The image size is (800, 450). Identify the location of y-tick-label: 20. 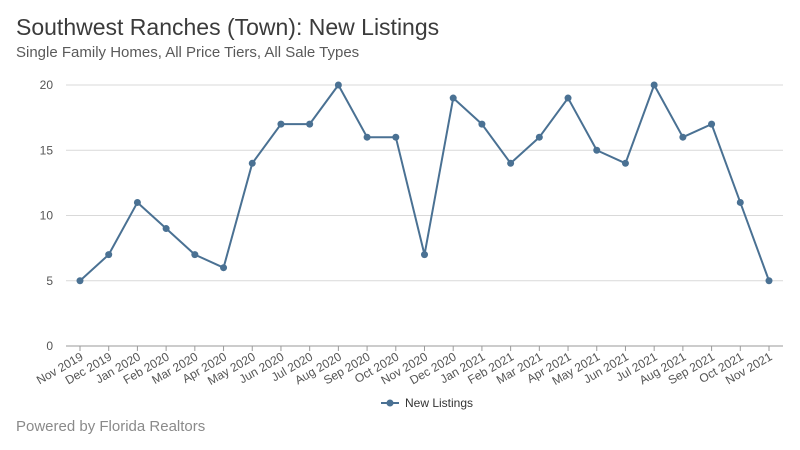
(47, 85).